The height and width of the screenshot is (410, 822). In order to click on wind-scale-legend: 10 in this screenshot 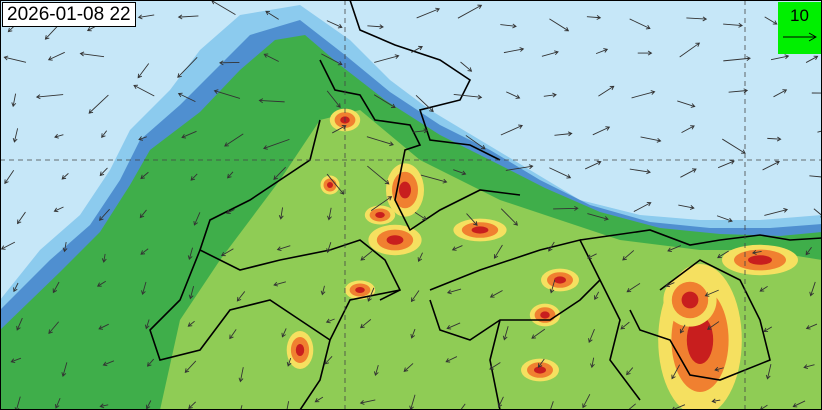, I will do `click(799, 28)`.